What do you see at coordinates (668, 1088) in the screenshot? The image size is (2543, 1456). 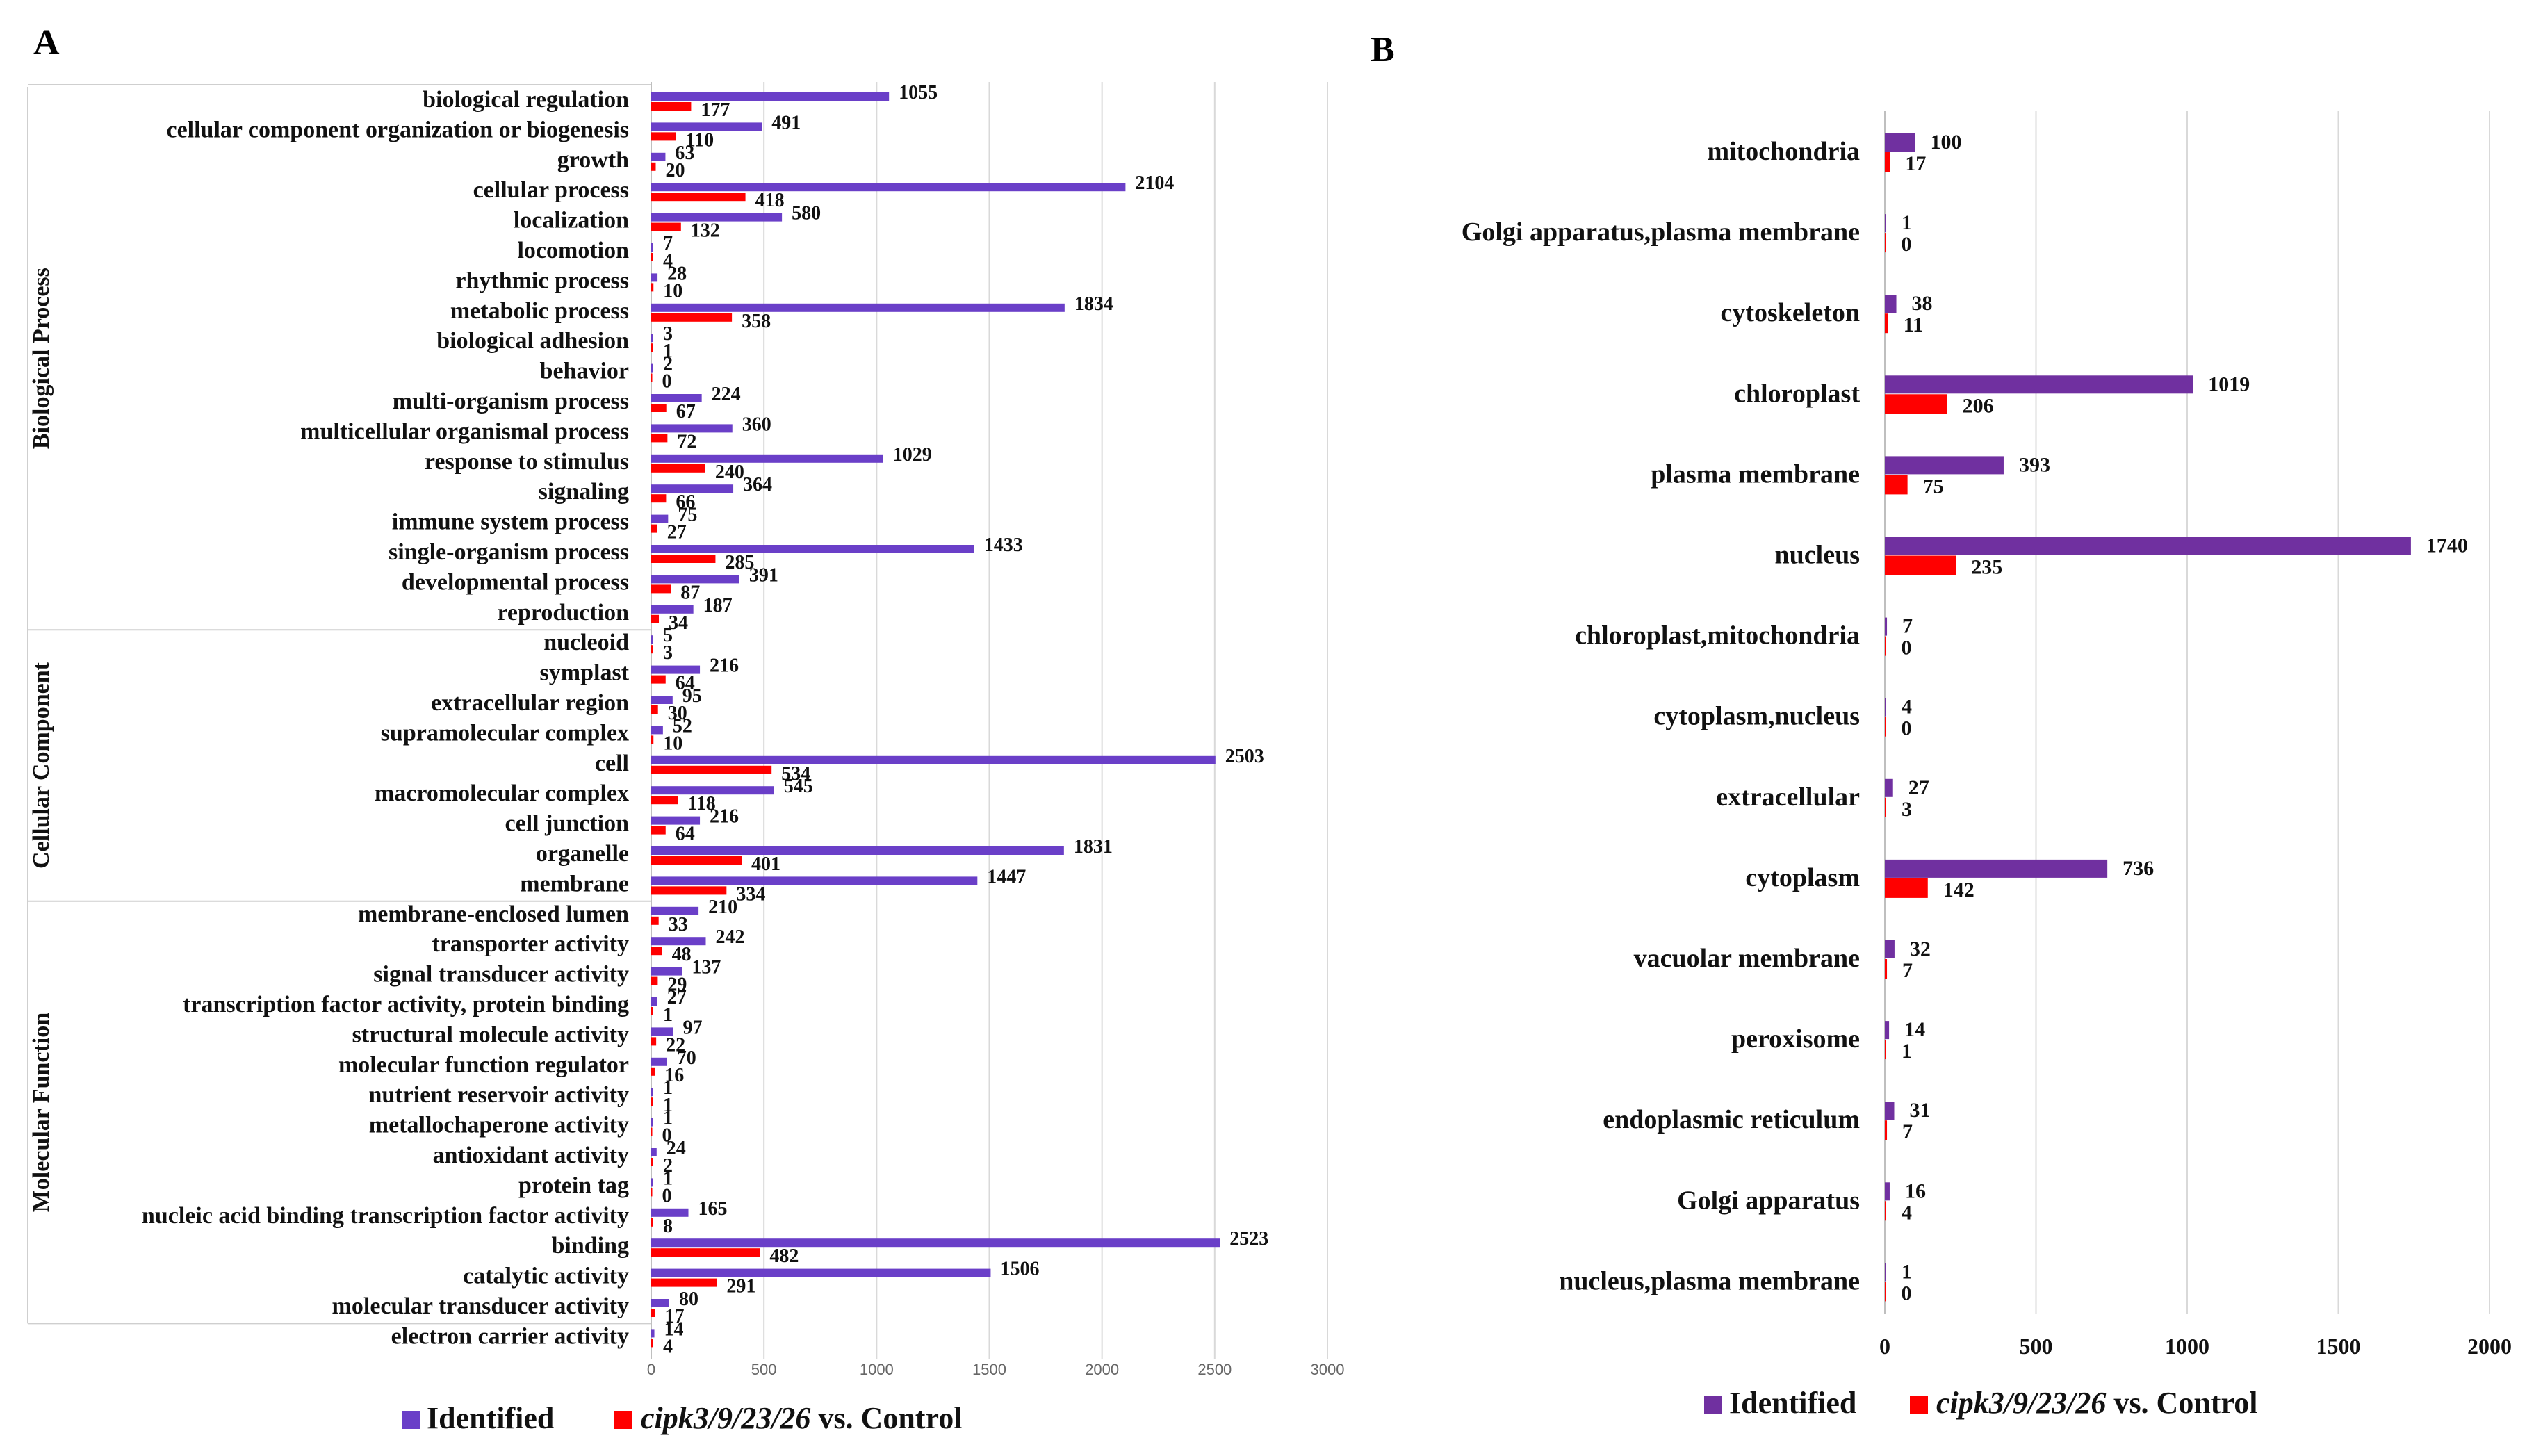 I see `value-label-identified: 1` at bounding box center [668, 1088].